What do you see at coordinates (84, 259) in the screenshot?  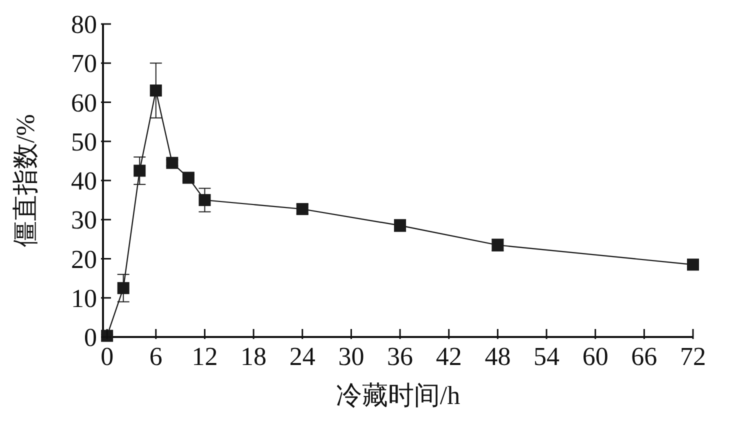 I see `y-tick-label: 20` at bounding box center [84, 259].